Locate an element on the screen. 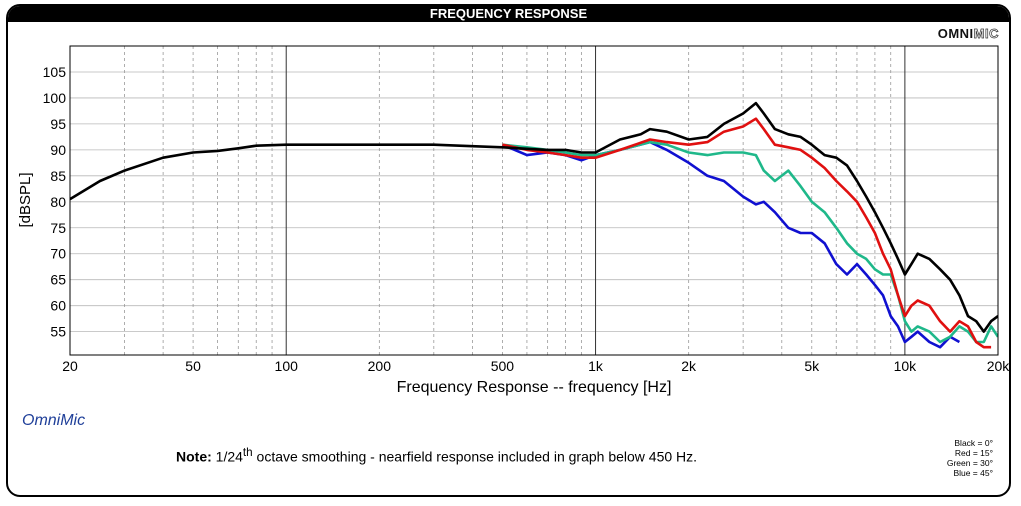 The height and width of the screenshot is (506, 1021). y-tick-label: 60 is located at coordinates (58, 306).